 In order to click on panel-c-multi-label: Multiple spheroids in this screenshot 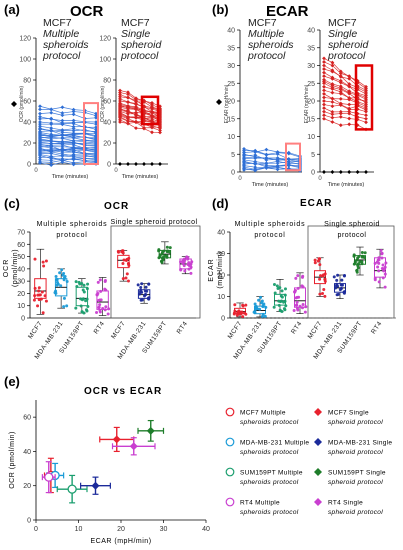, I will do `click(72, 224)`.